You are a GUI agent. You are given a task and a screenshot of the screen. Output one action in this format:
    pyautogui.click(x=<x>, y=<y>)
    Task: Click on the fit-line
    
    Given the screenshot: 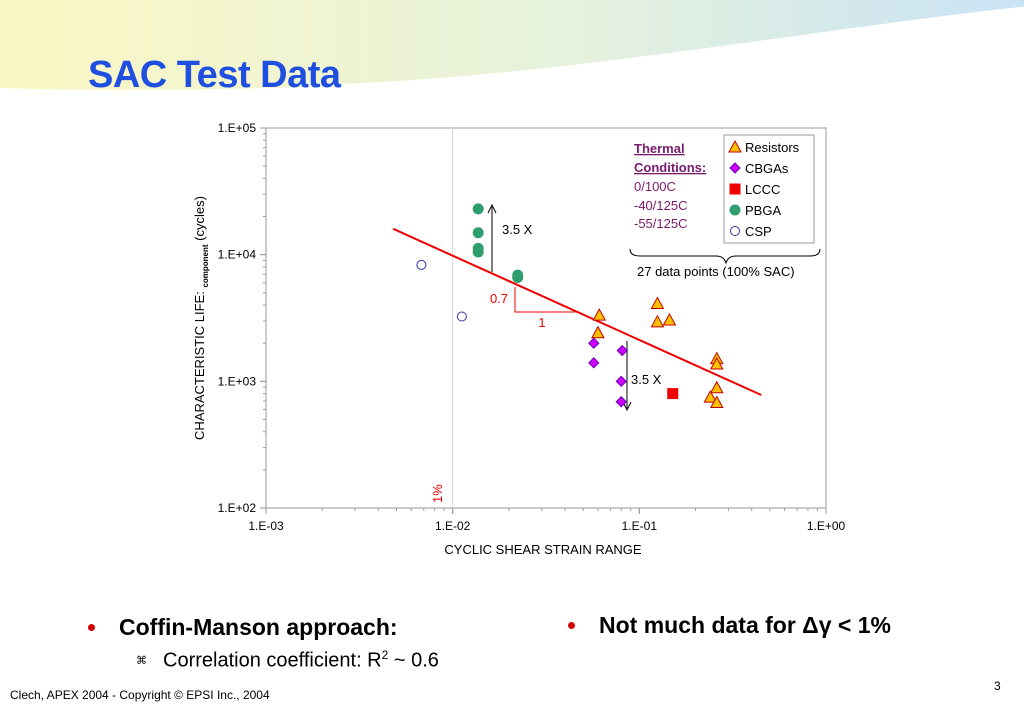 What is the action you would take?
    pyautogui.click(x=577, y=311)
    